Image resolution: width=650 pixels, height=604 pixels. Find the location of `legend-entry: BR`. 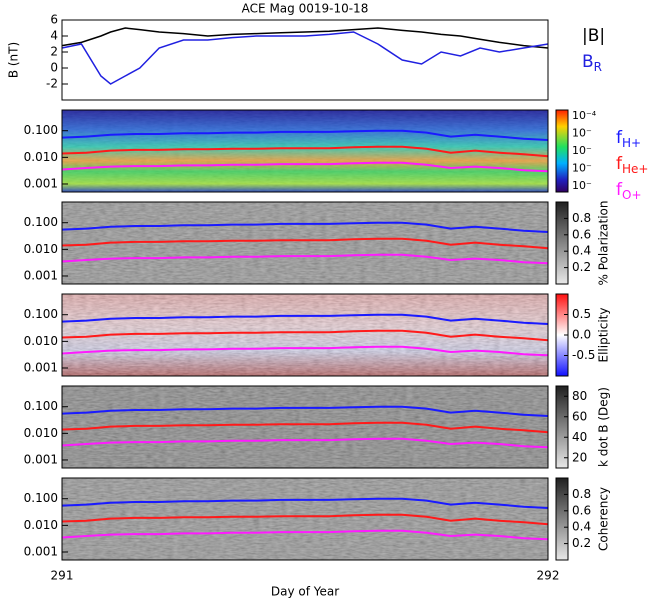

legend-entry: BR is located at coordinates (592, 63).